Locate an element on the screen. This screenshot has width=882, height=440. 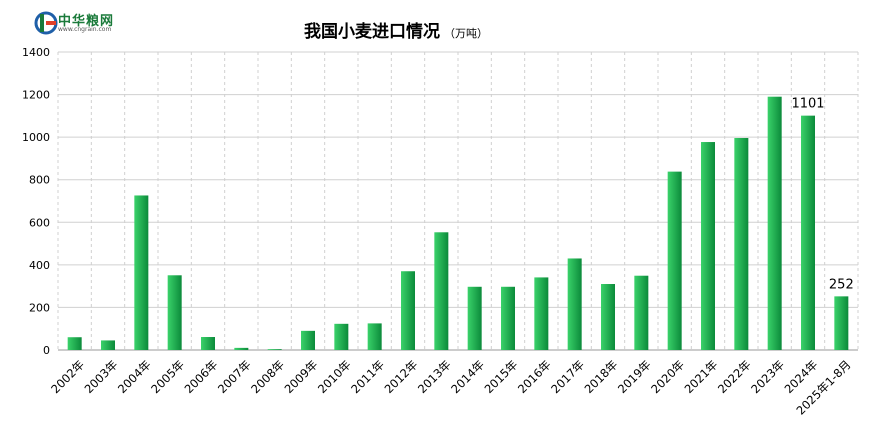
bar-2020年 is located at coordinates (674, 260).